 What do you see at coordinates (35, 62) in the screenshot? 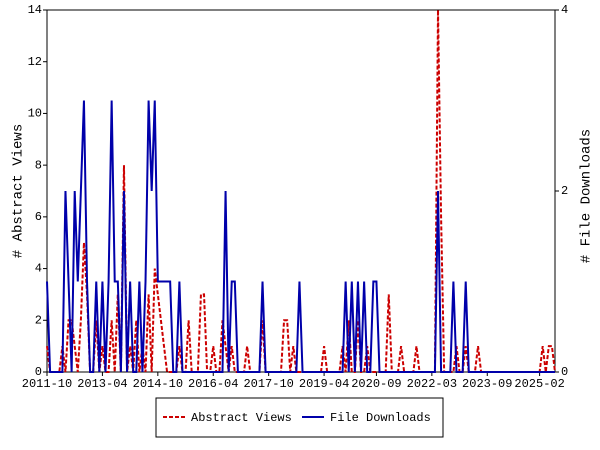
I see `y-tick-label: 12` at bounding box center [35, 62].